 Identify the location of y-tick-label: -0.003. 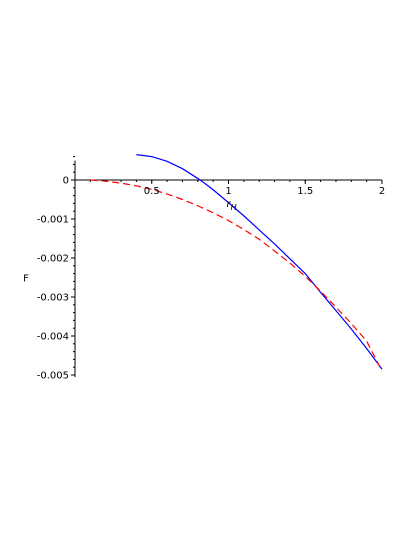
(53, 298).